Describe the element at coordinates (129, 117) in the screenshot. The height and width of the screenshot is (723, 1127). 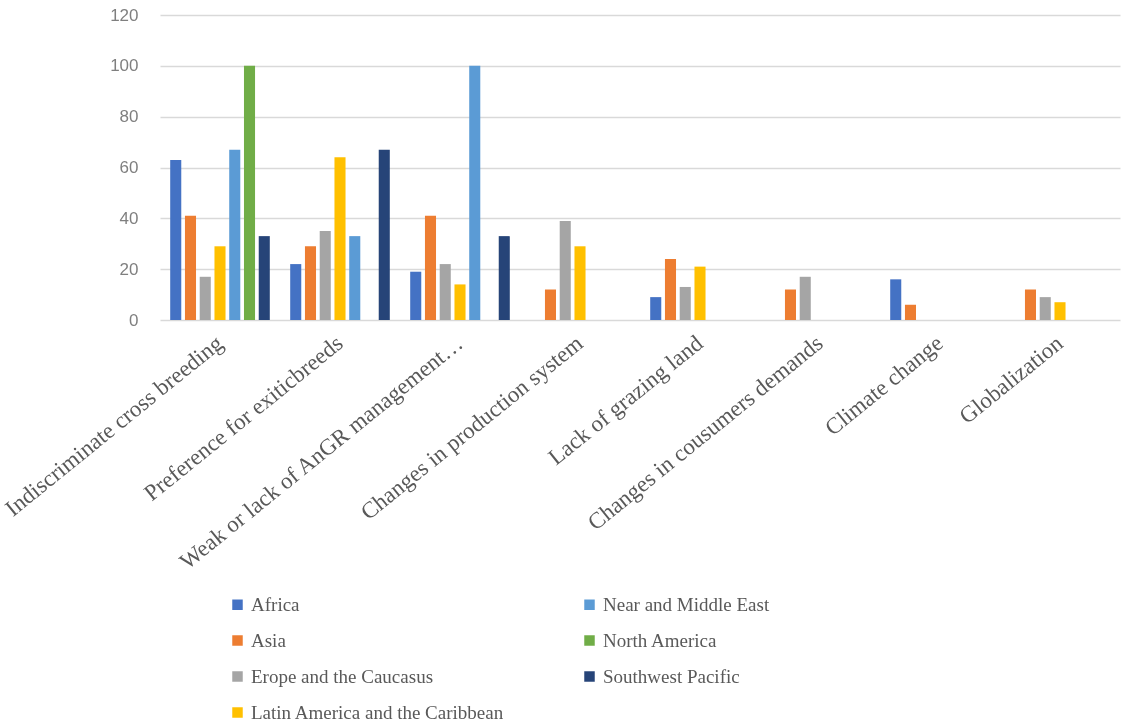
I see `y-tick-label: 80` at that location.